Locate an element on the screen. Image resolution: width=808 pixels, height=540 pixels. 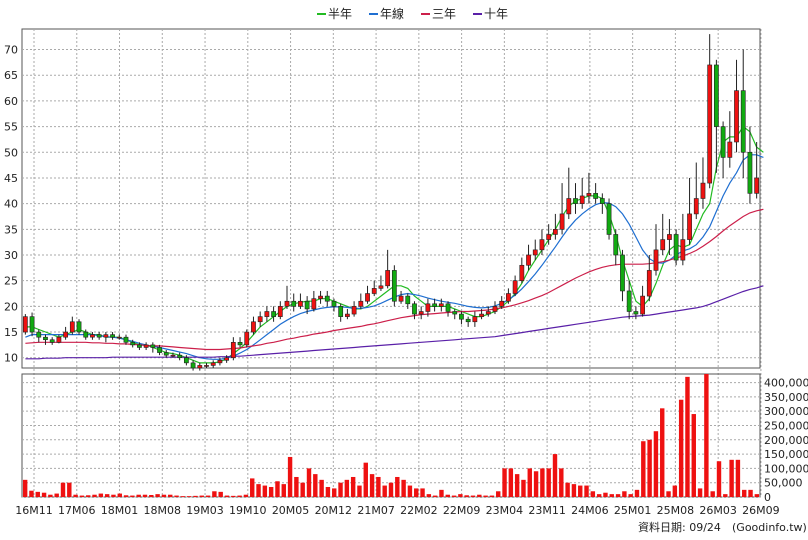
x-tick-label: 23M04 is located at coordinates (505, 510).